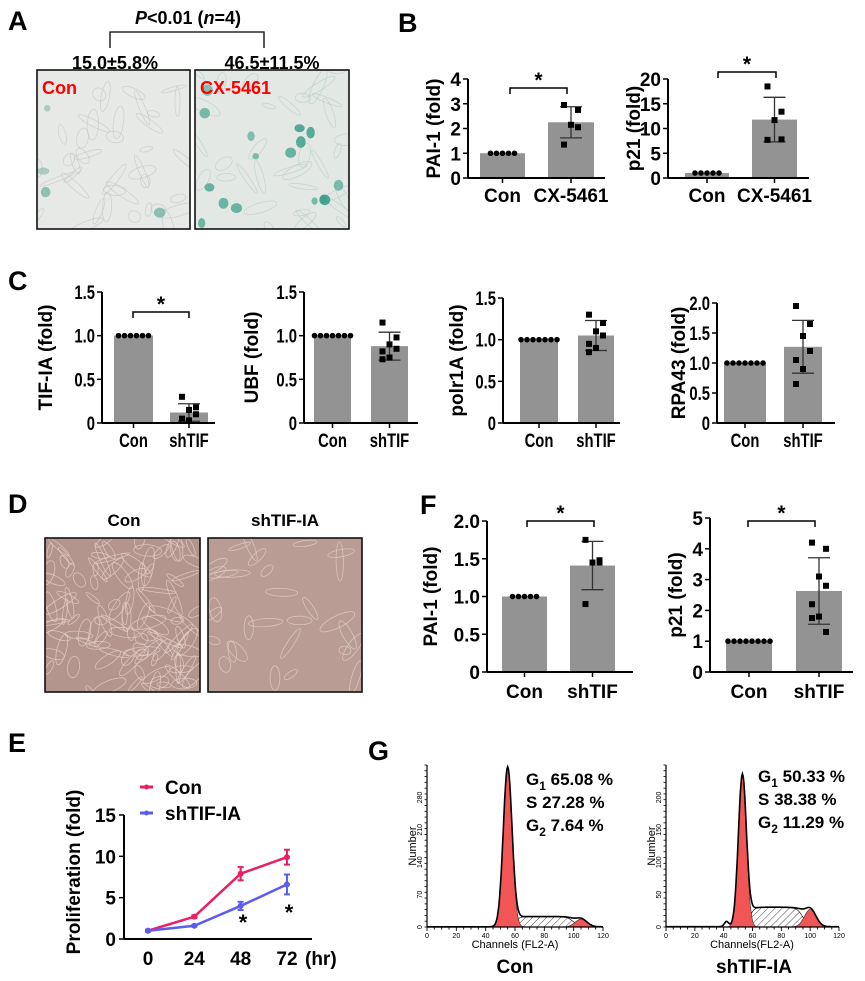 Image resolution: width=865 pixels, height=981 pixels. Describe the element at coordinates (679, 363) in the screenshot. I see `y-axis-label: RPA43 (fold)` at that location.